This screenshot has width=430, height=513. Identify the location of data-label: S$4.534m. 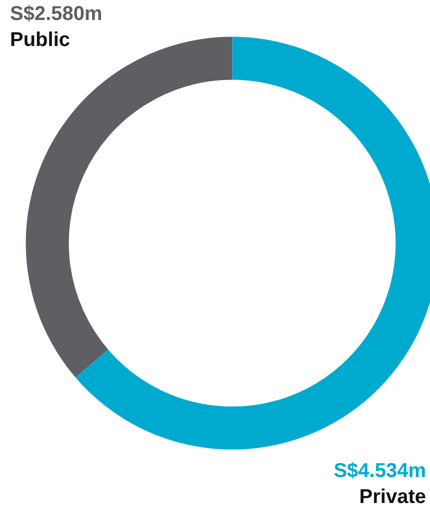
(380, 471).